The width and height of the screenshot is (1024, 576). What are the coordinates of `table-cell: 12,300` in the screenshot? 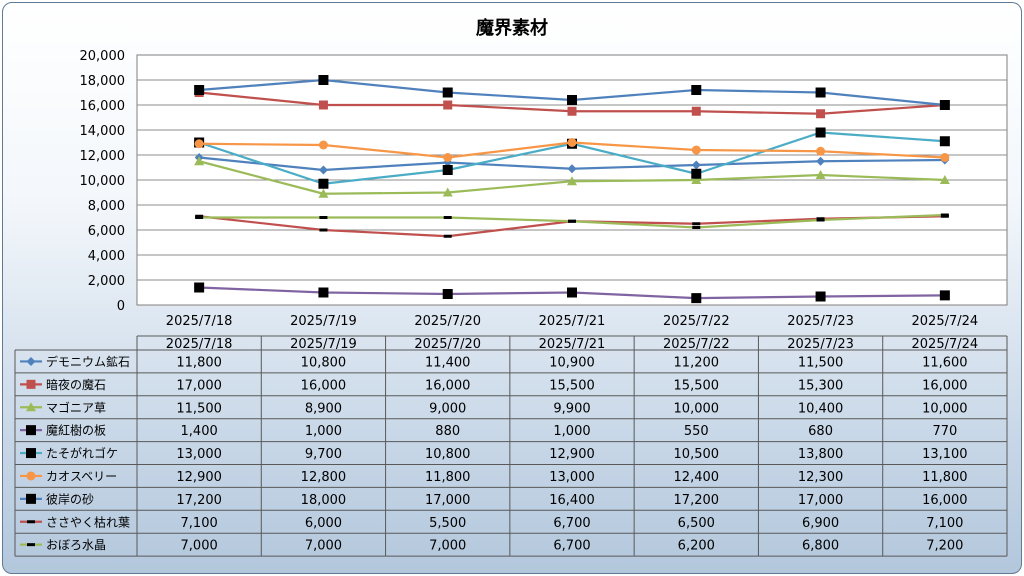 It's located at (821, 477).